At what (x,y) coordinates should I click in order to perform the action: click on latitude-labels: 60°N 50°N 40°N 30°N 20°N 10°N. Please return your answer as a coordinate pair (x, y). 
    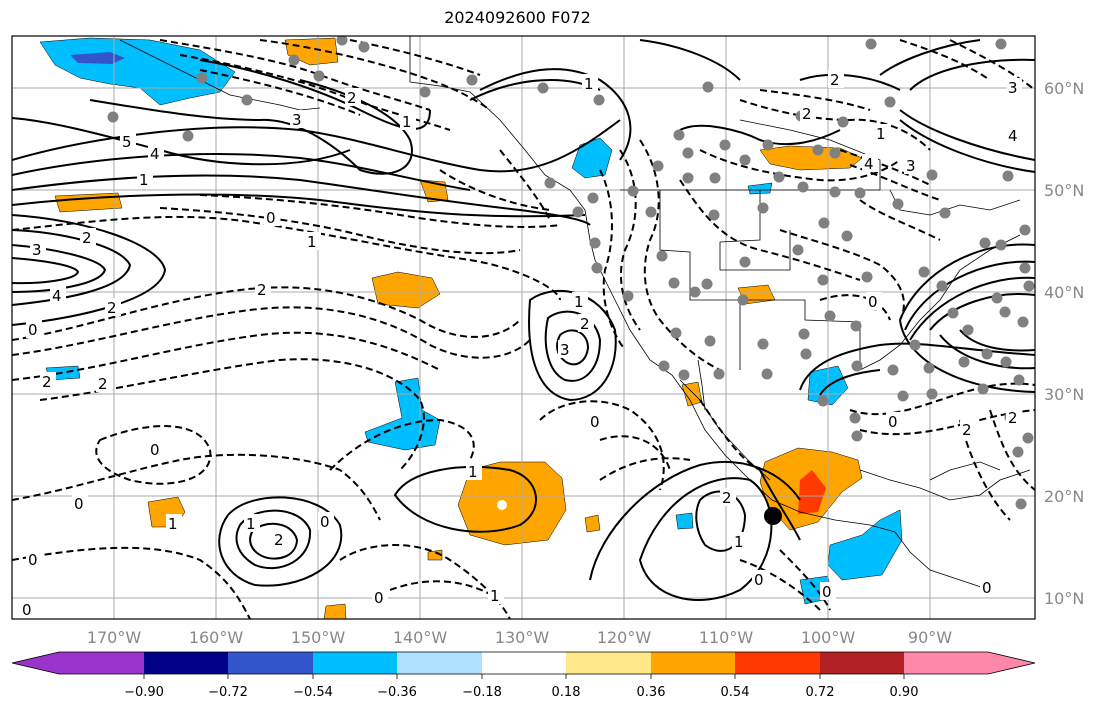
    Looking at the image, I should click on (1064, 343).